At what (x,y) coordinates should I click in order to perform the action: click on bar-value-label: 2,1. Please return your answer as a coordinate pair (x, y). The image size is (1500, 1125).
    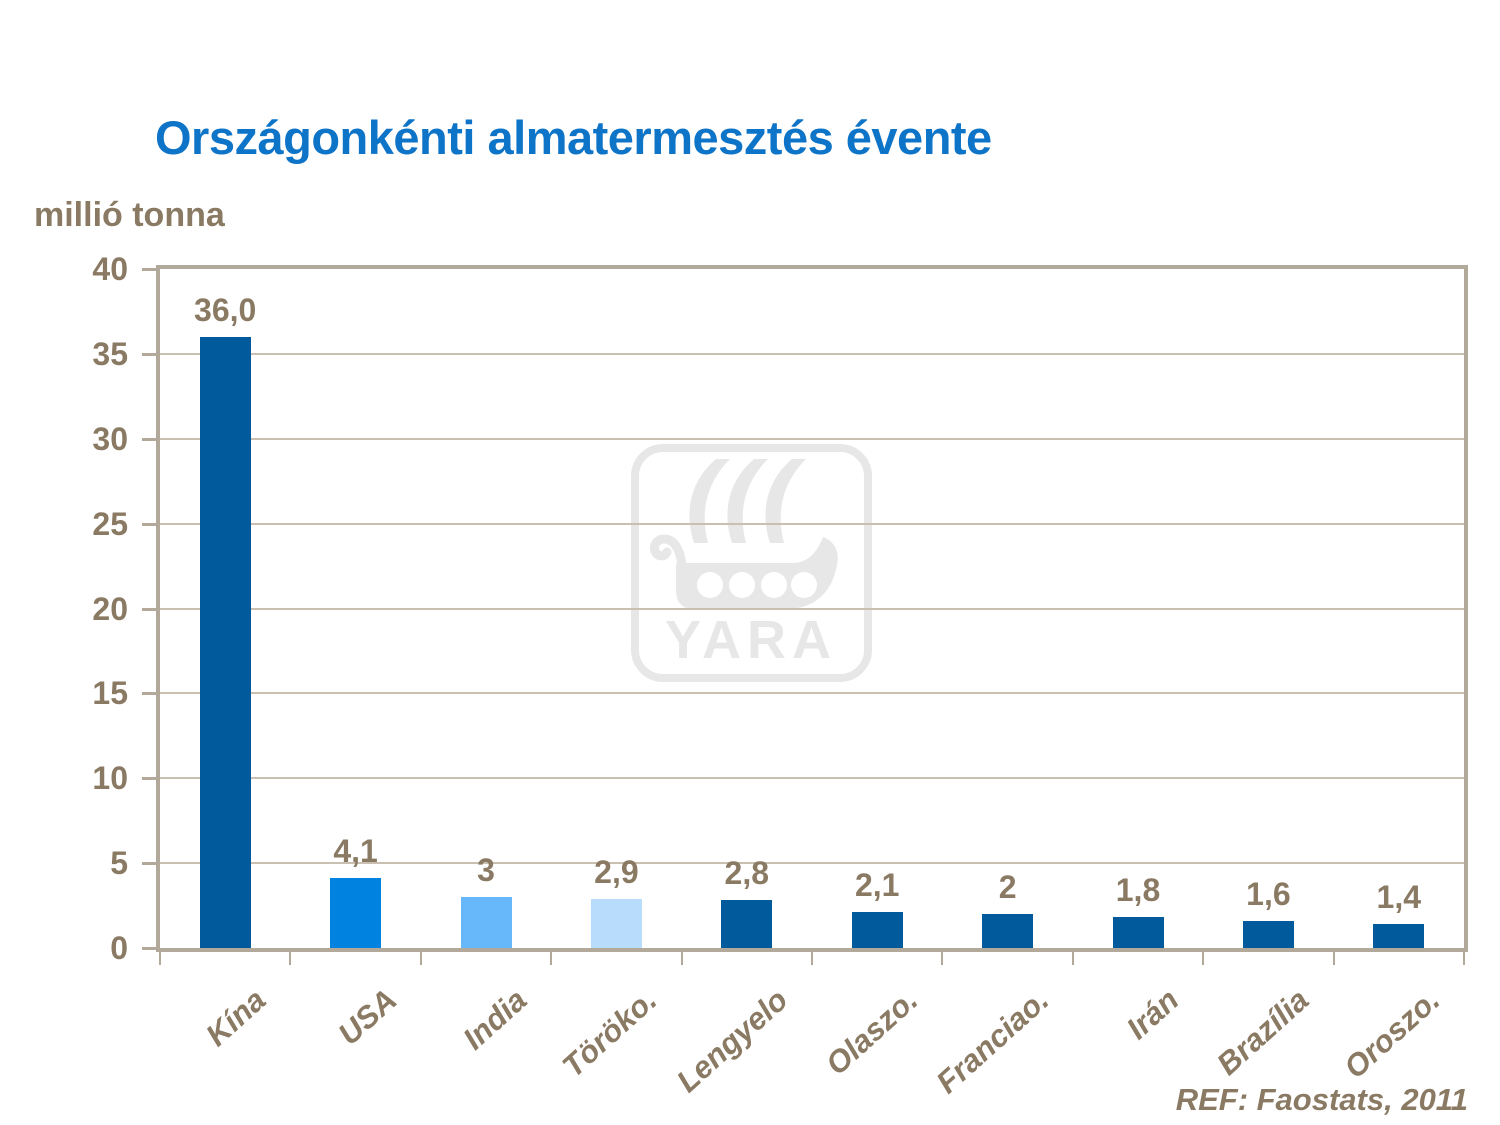
    Looking at the image, I should click on (877, 885).